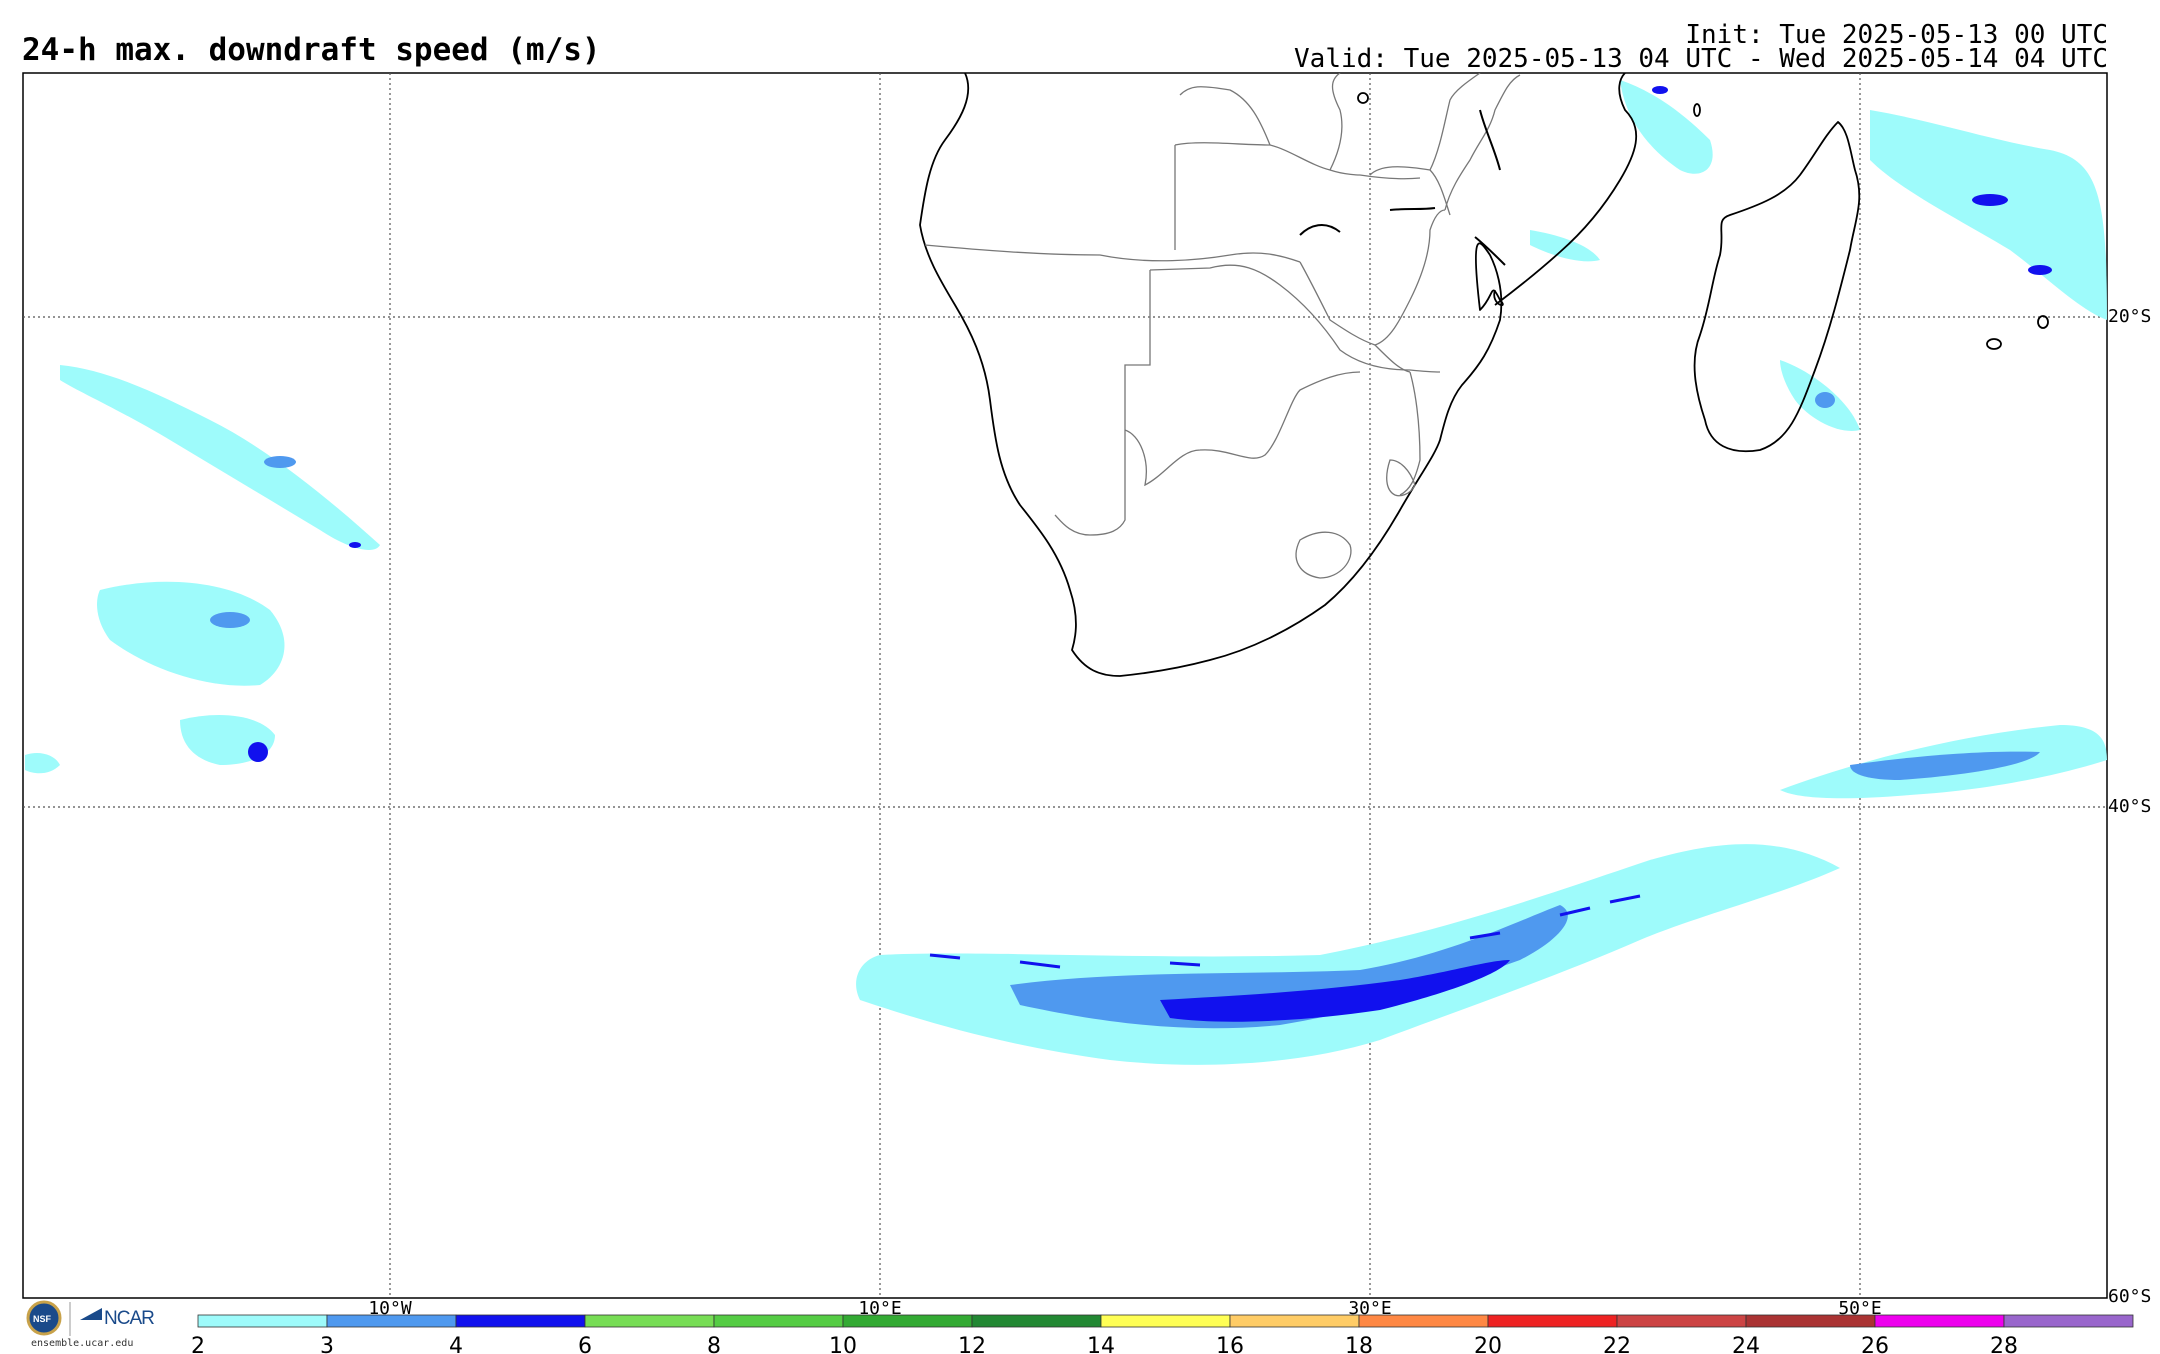 The width and height of the screenshot is (2160, 1354). I want to click on downdraft-cores-west, so click(285, 609).